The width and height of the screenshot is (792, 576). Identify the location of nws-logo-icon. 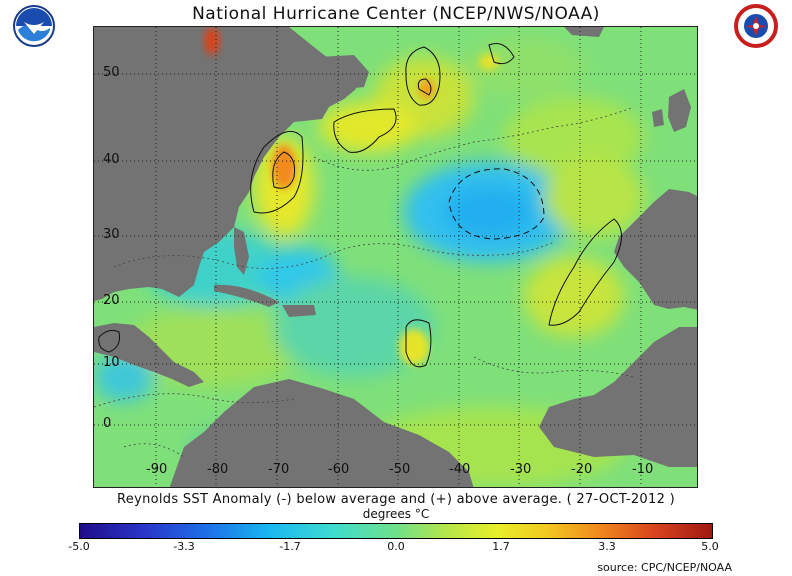
(756, 26).